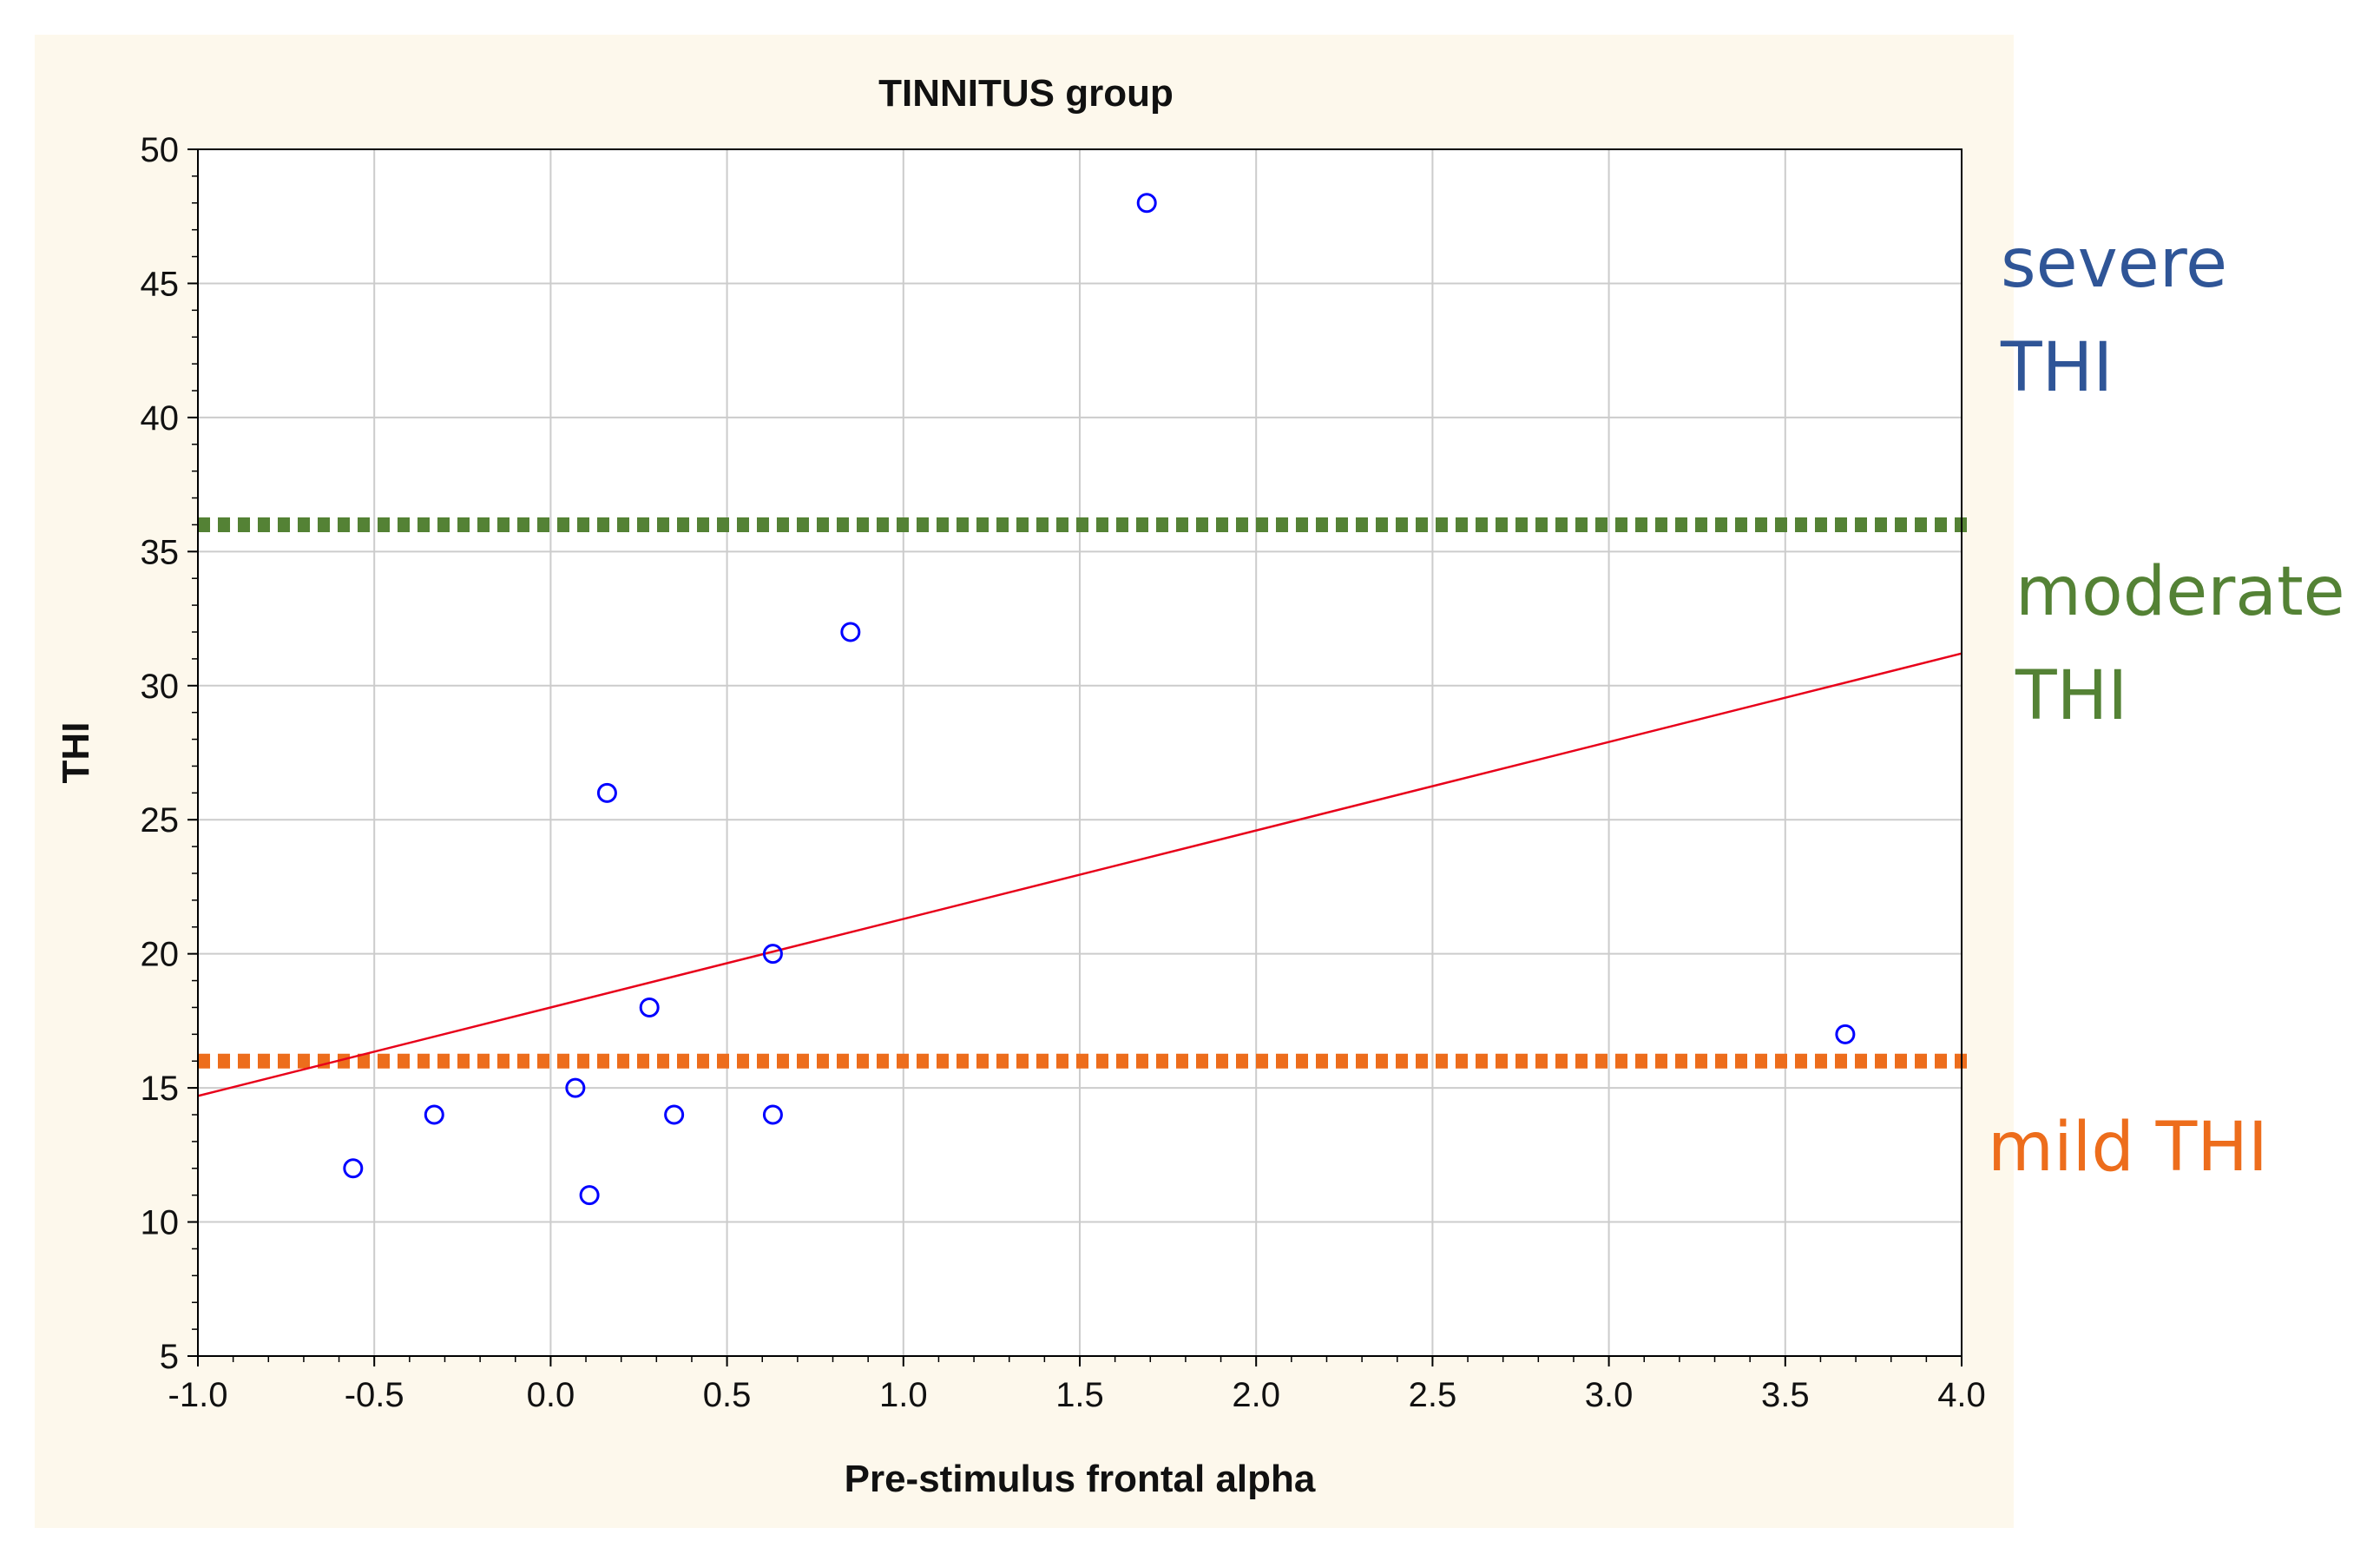 Image resolution: width=2380 pixels, height=1554 pixels. I want to click on x-tick-label: 0.5, so click(727, 1395).